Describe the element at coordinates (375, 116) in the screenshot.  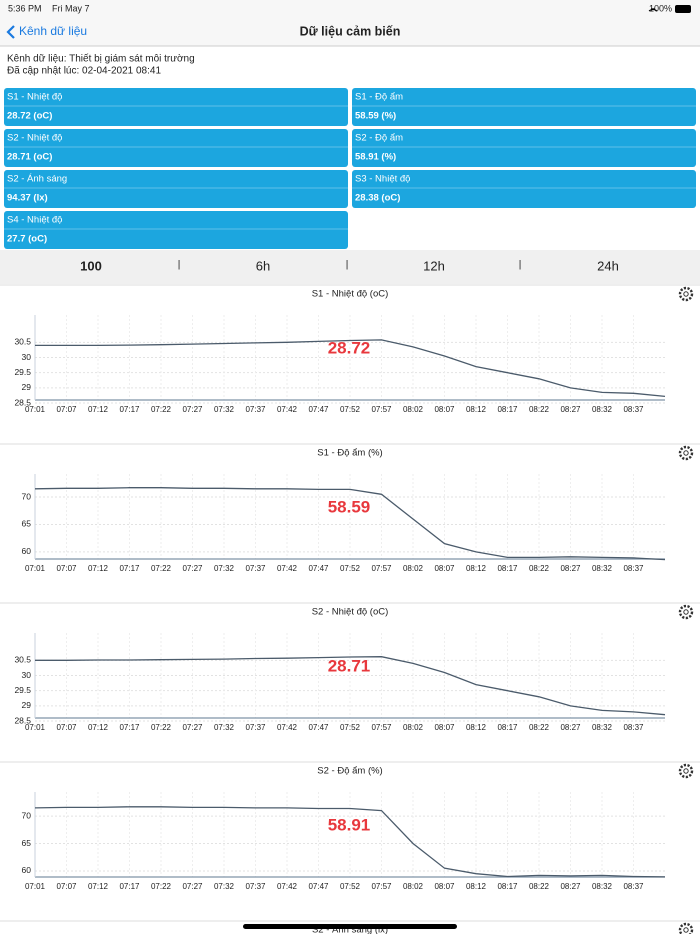
I see `tile-value: 58.59 (%)` at that location.